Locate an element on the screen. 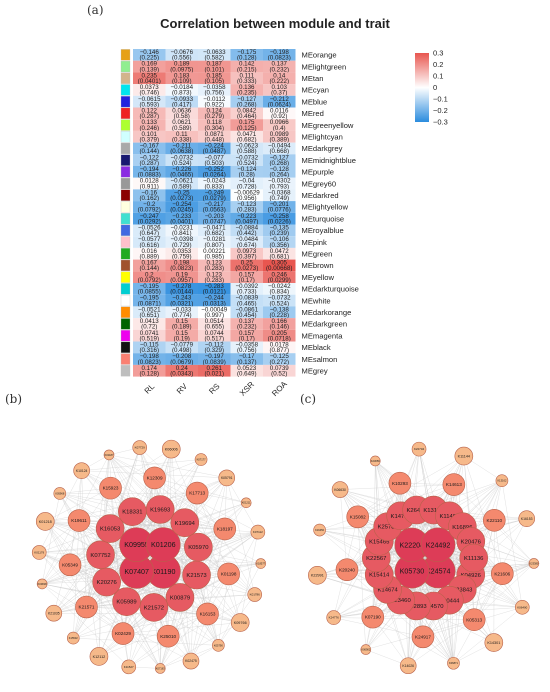 This screenshot has width=550, height=692. cell-pvalue: (0.922) is located at coordinates (214, 104).